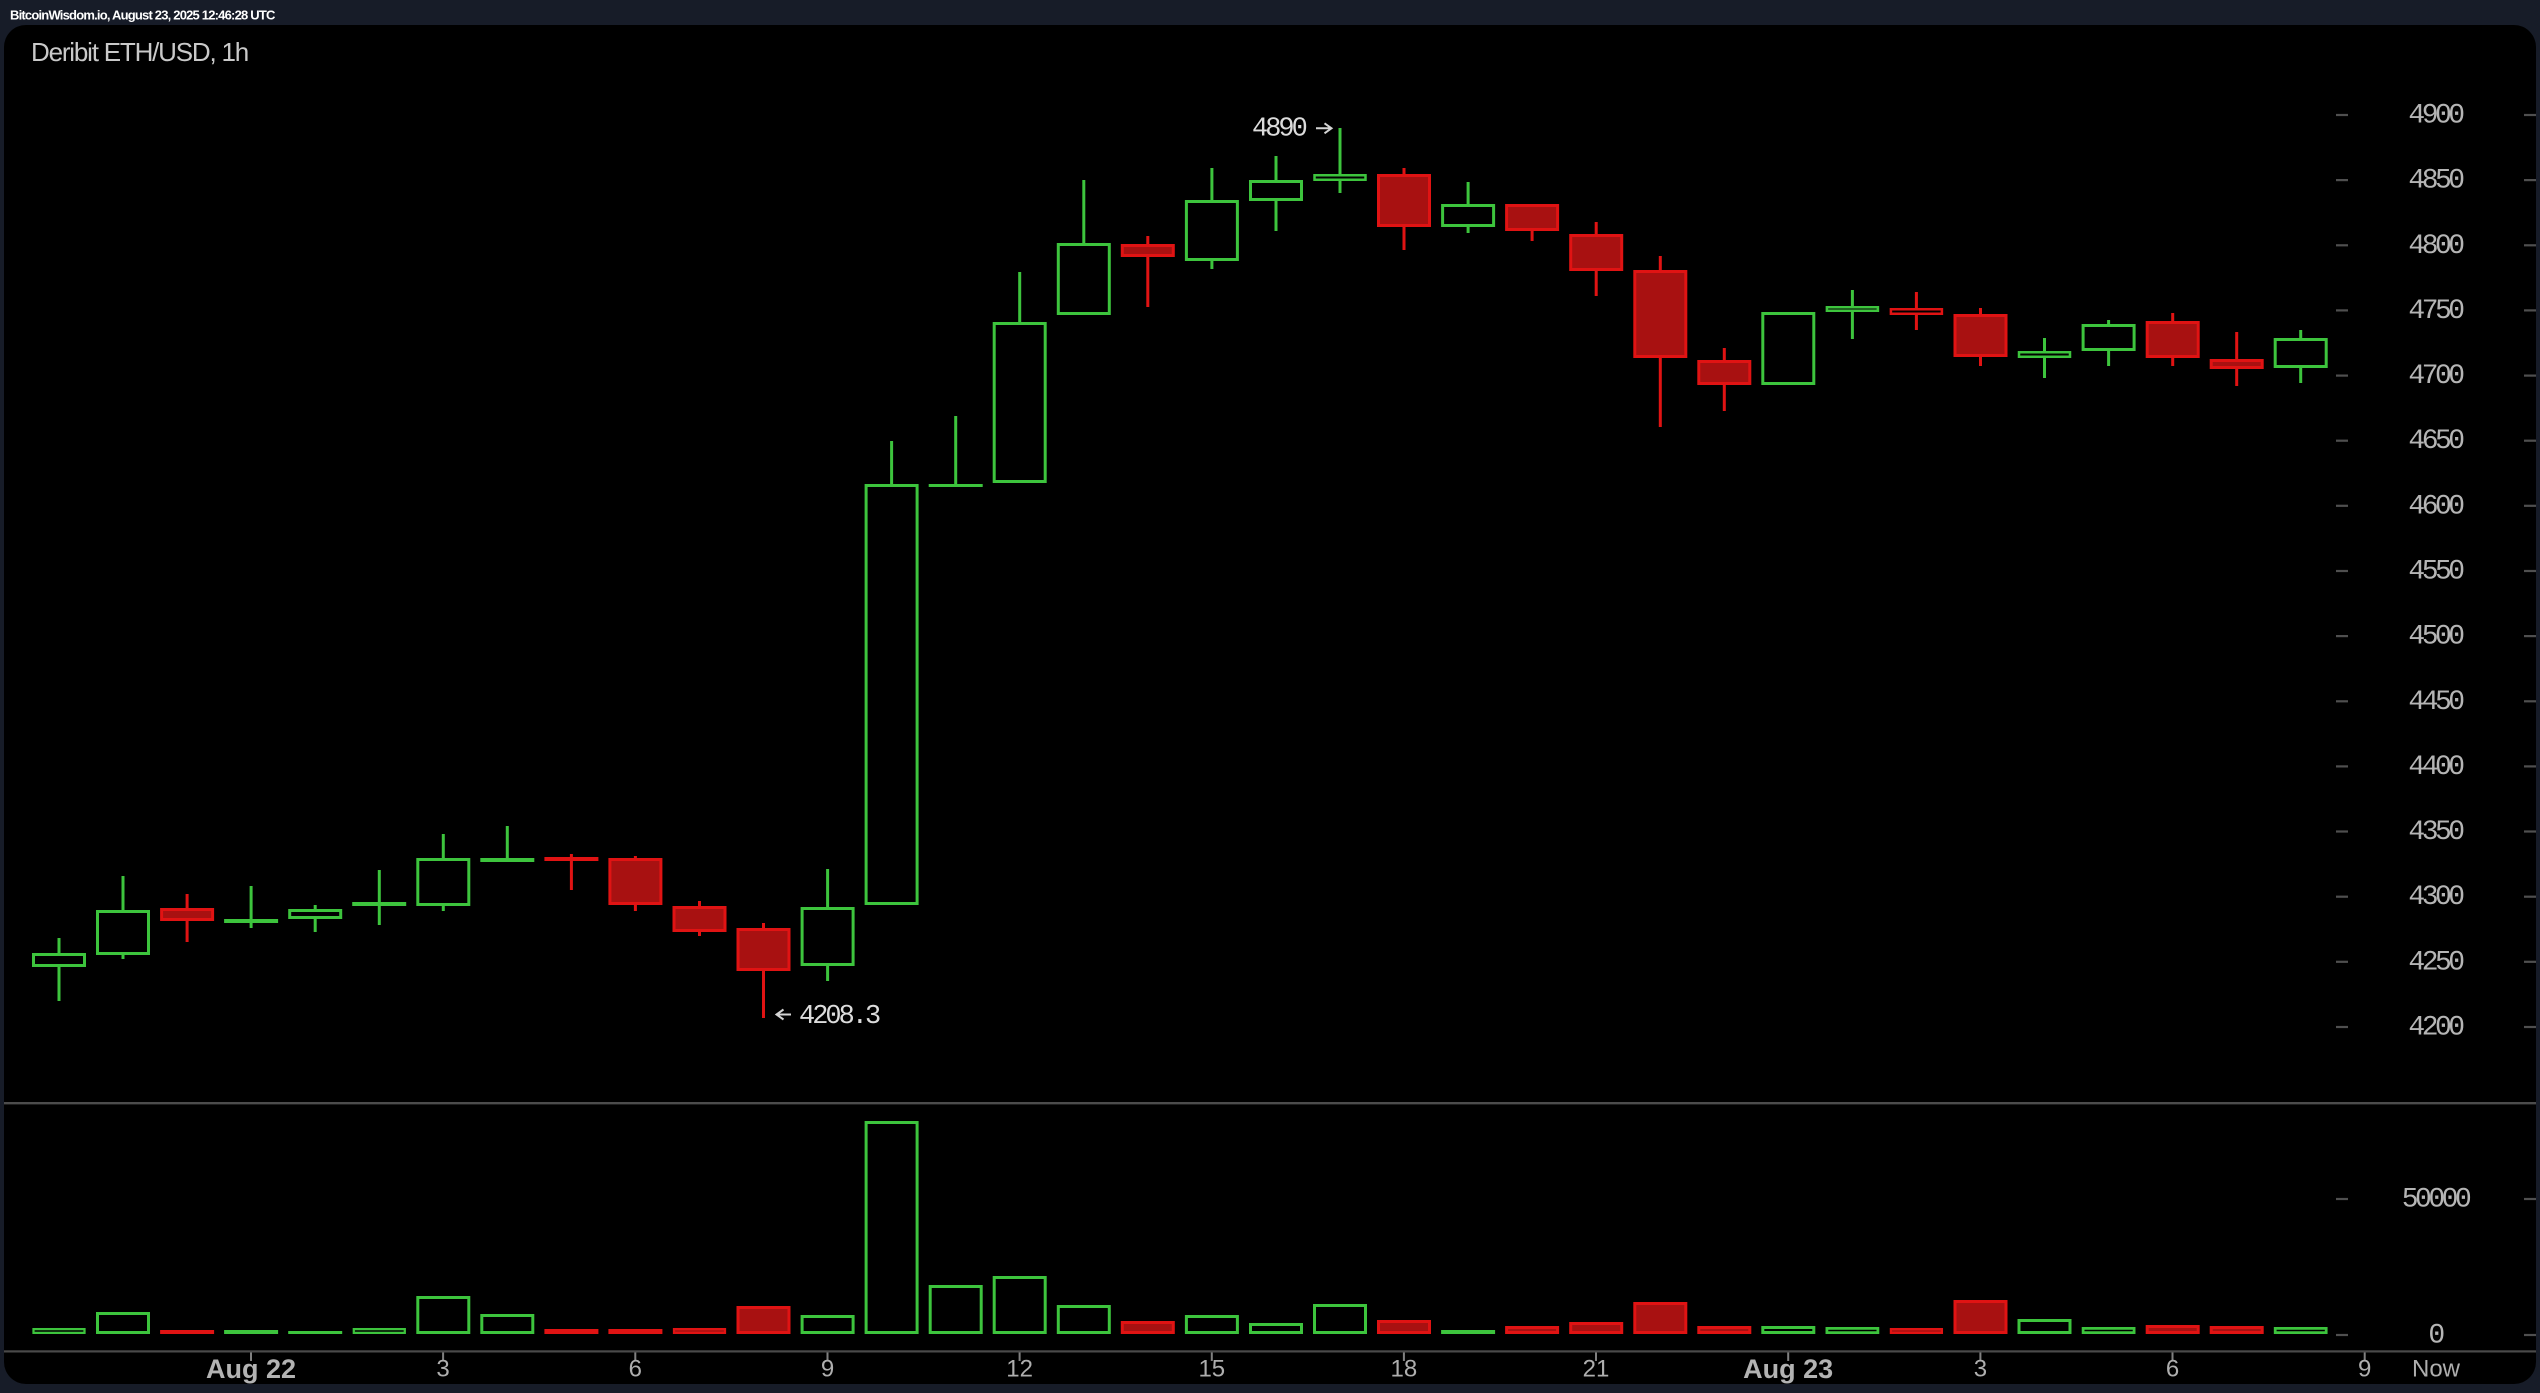  Describe the element at coordinates (2436, 962) in the screenshot. I see `svg-text: 4250` at that location.